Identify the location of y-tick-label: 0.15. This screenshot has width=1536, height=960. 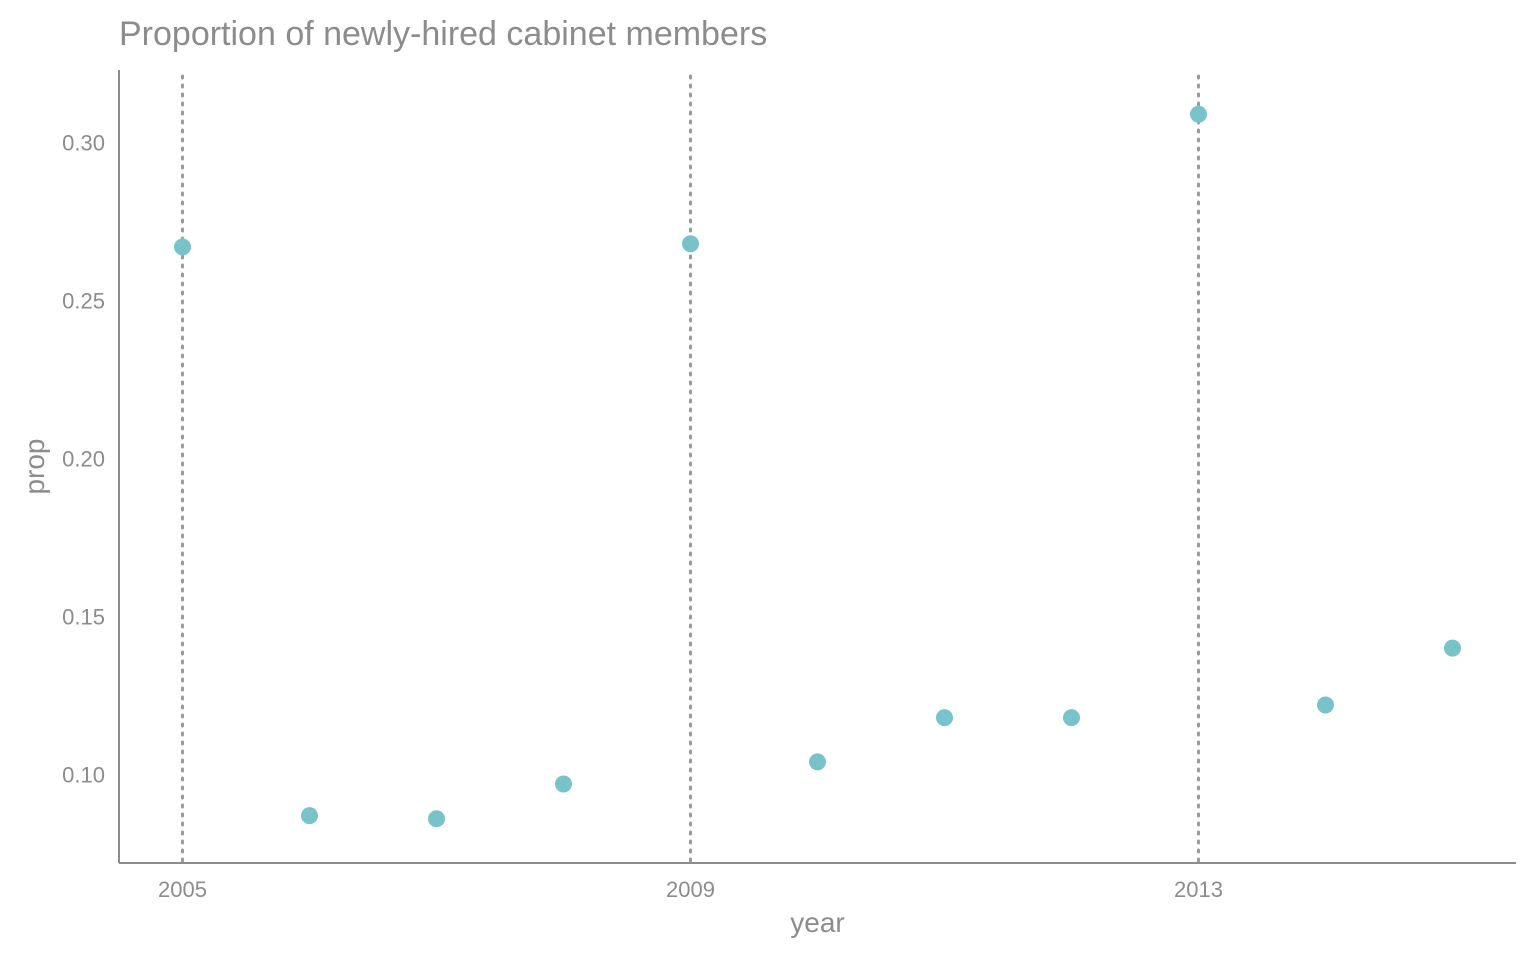
(83, 617).